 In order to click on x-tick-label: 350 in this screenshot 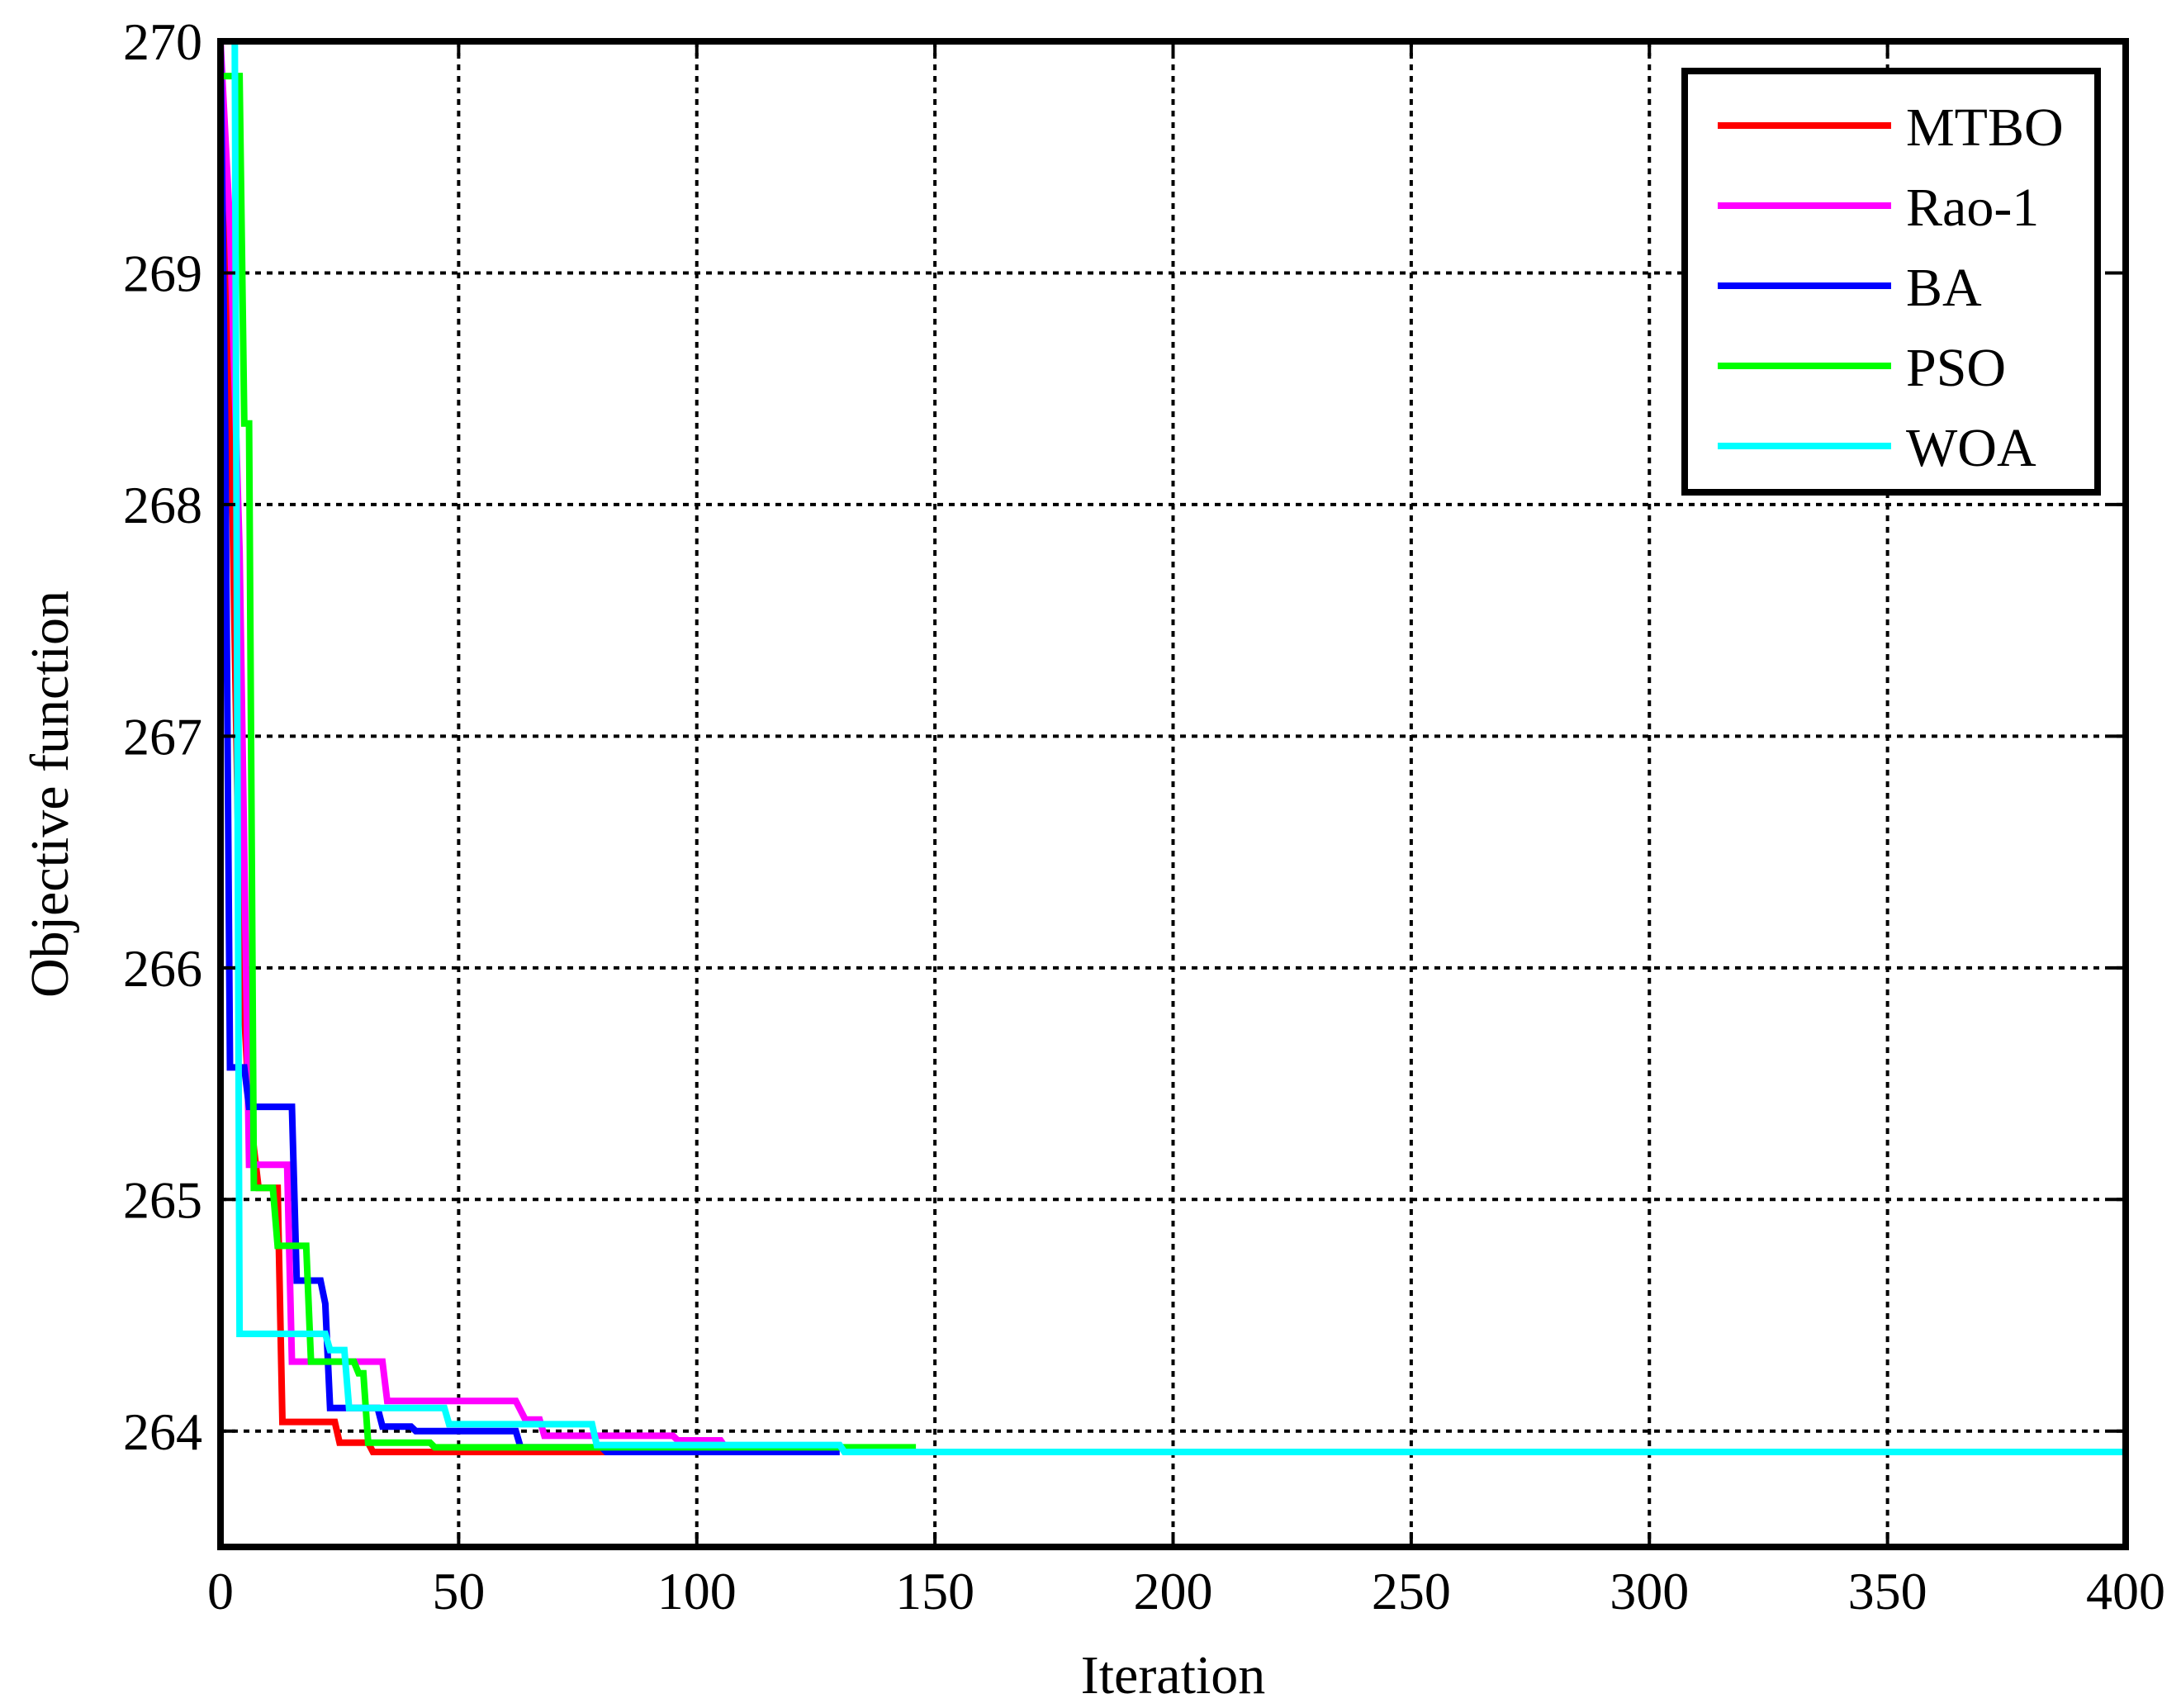, I will do `click(1887, 1591)`.